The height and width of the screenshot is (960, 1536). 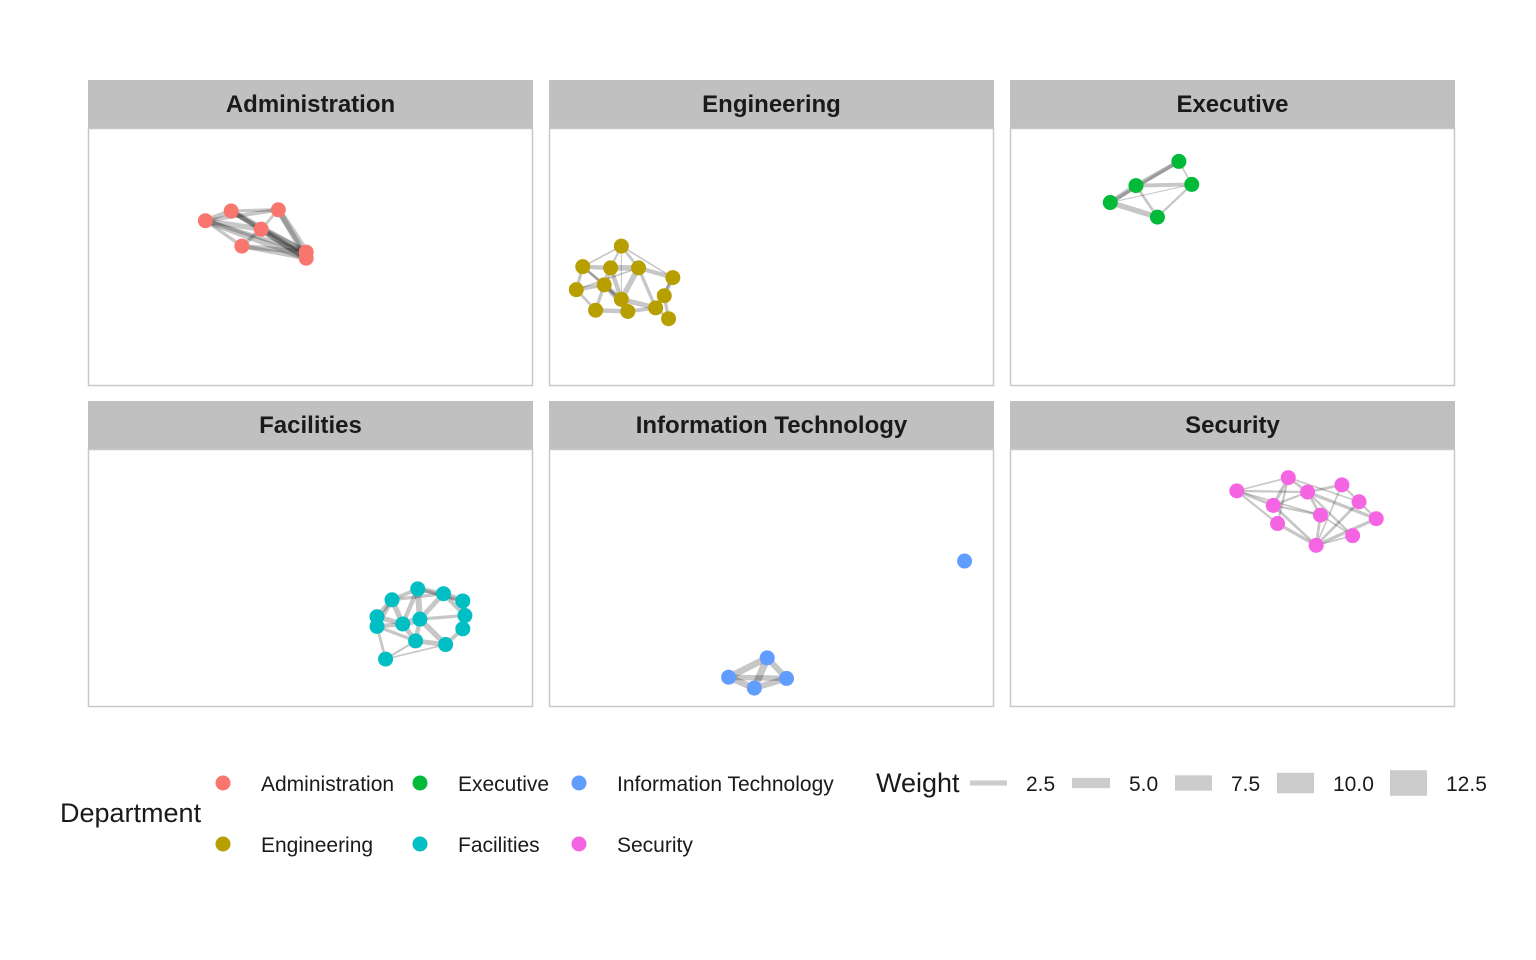 I want to click on facet-panel: Information Technology, so click(x=771, y=554).